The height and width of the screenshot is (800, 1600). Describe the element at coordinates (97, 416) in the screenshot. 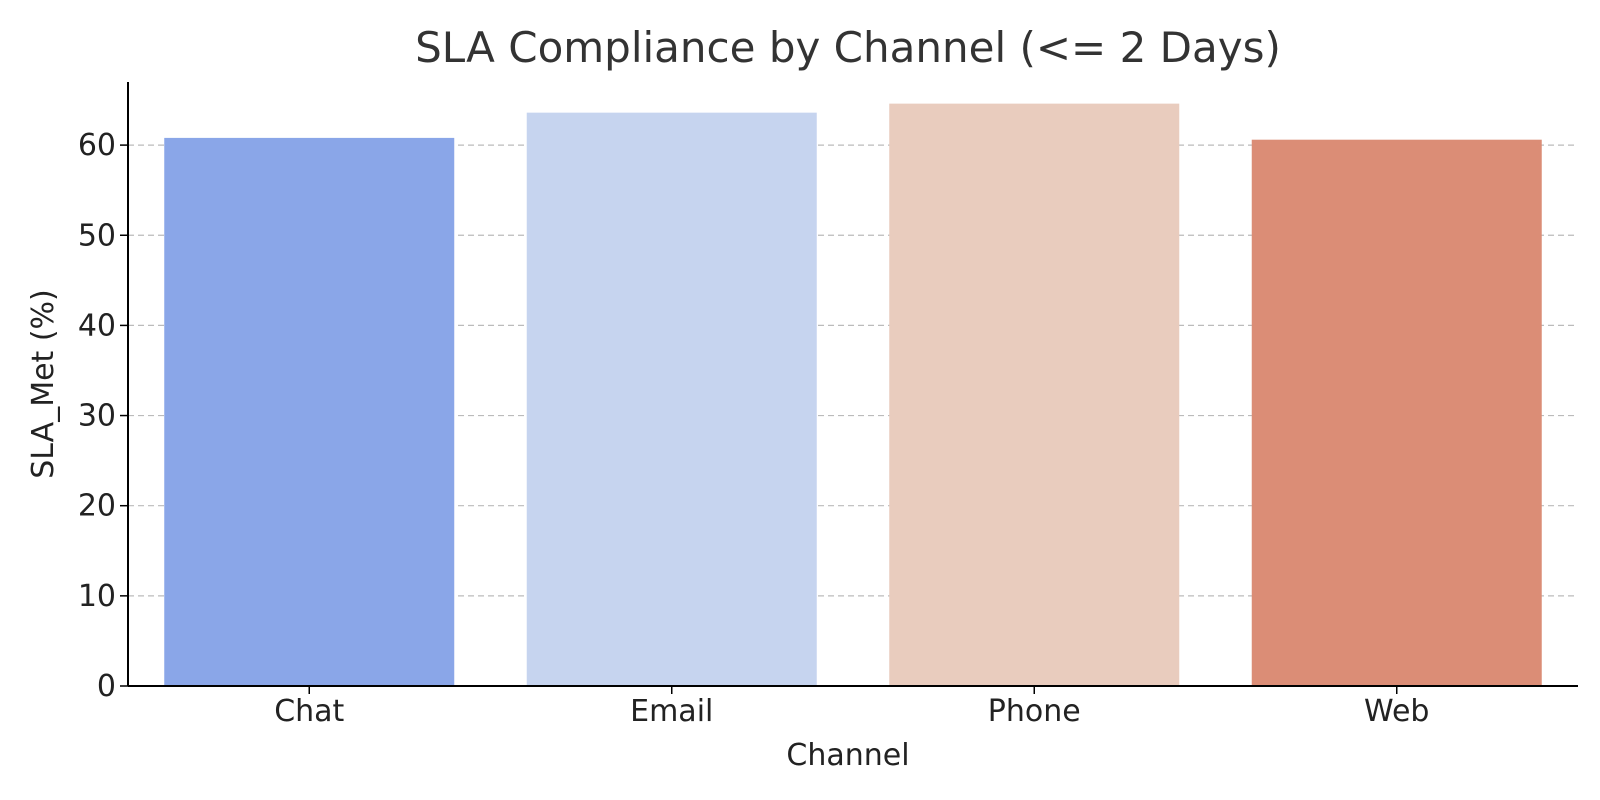

I see `y-tick-label: 30` at that location.